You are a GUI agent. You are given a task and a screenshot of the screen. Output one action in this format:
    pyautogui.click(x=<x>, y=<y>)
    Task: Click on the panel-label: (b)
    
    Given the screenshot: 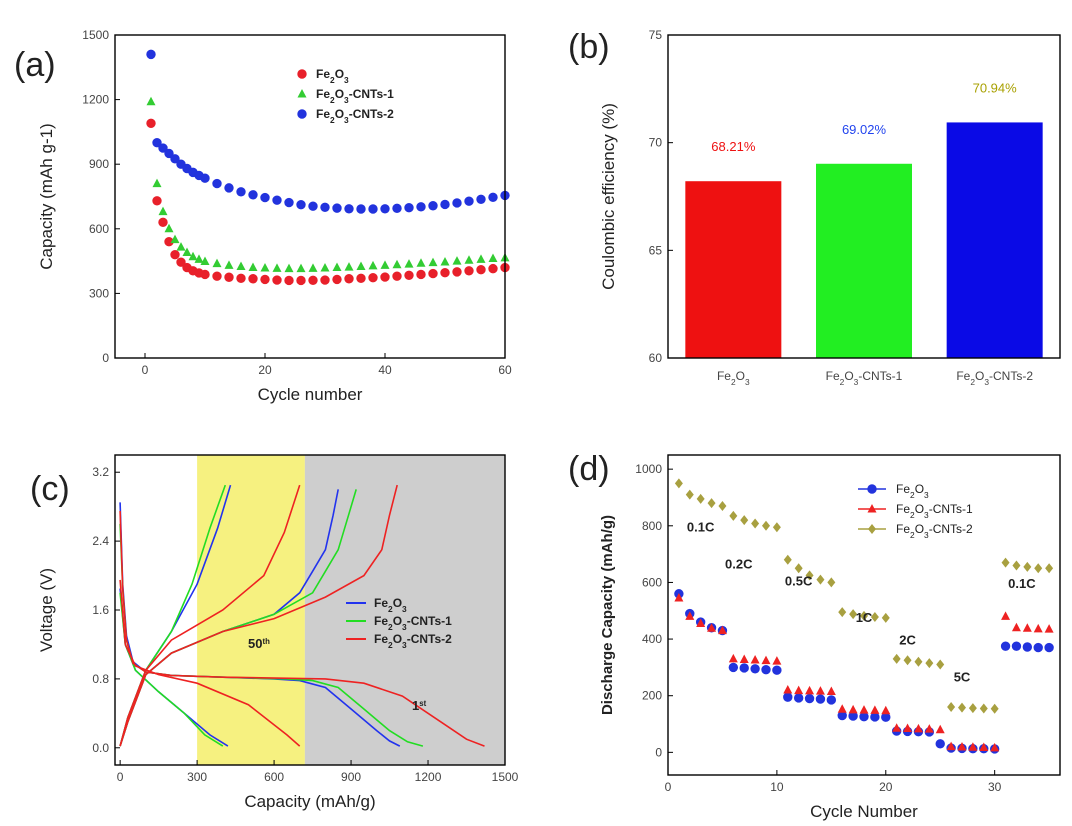 What is the action you would take?
    pyautogui.click(x=589, y=47)
    